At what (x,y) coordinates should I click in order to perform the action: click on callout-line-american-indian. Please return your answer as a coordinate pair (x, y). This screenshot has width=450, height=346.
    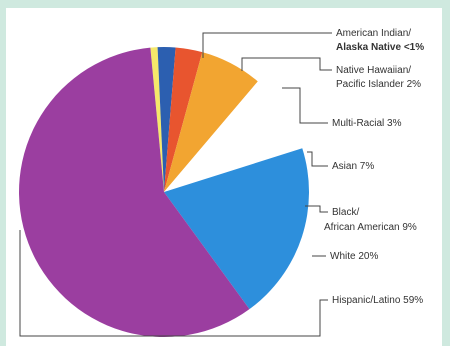
    Looking at the image, I should click on (267, 45).